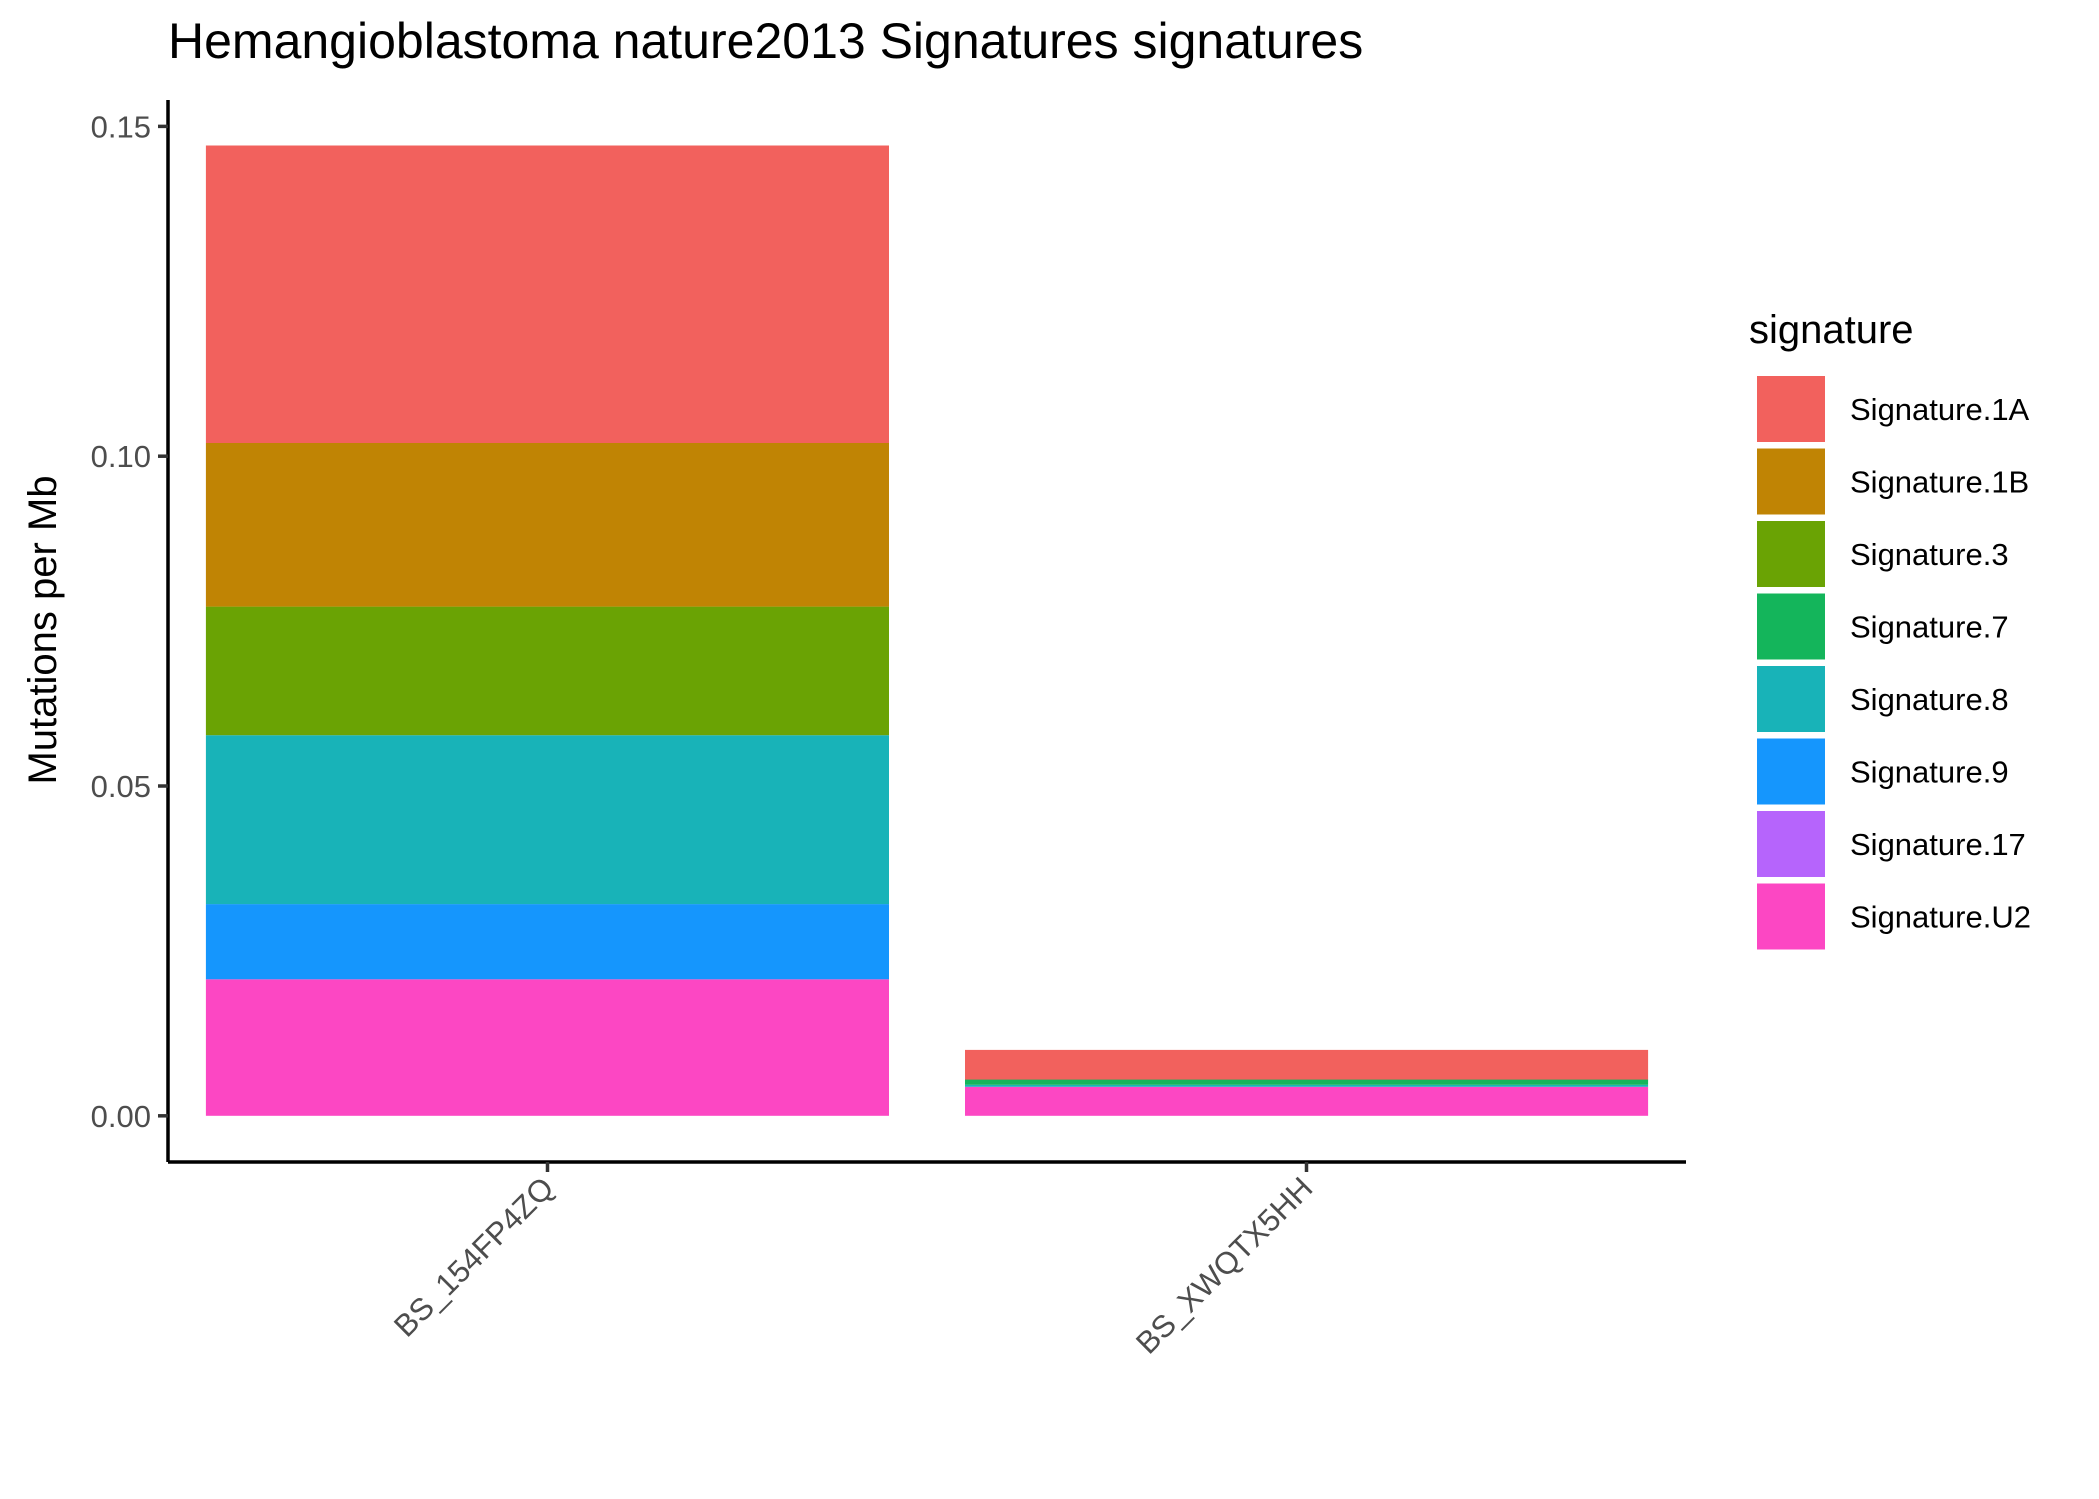 Image resolution: width=2099 pixels, height=1499 pixels. Describe the element at coordinates (1940, 409) in the screenshot. I see `legend-label: Signature.1A` at that location.